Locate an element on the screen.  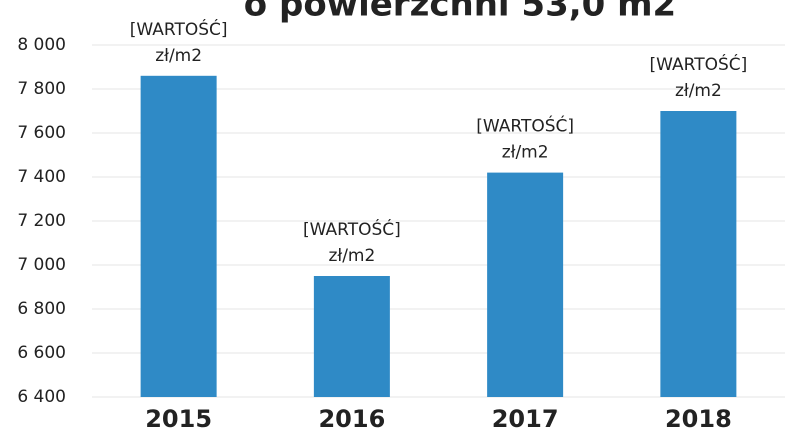
x-tick-label: 2016 is located at coordinates (351, 419).